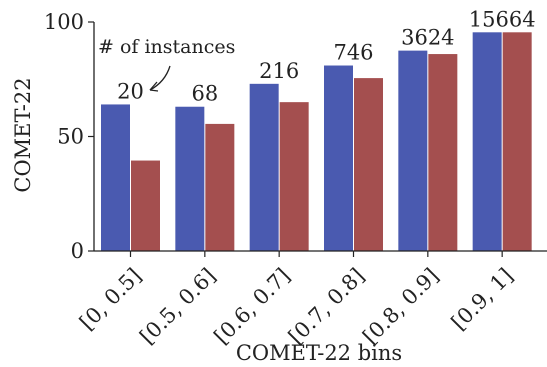 The width and height of the screenshot is (547, 367). What do you see at coordinates (279, 71) in the screenshot?
I see `instance-count-label: 216` at bounding box center [279, 71].